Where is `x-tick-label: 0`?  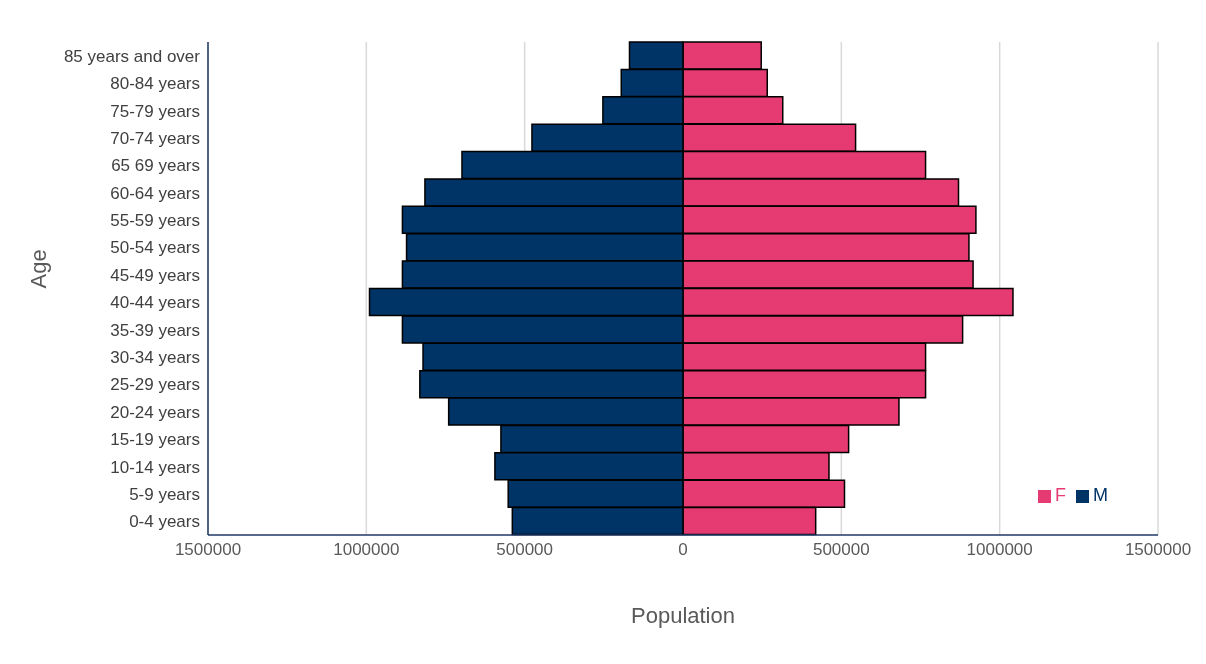
x-tick-label: 0 is located at coordinates (683, 550).